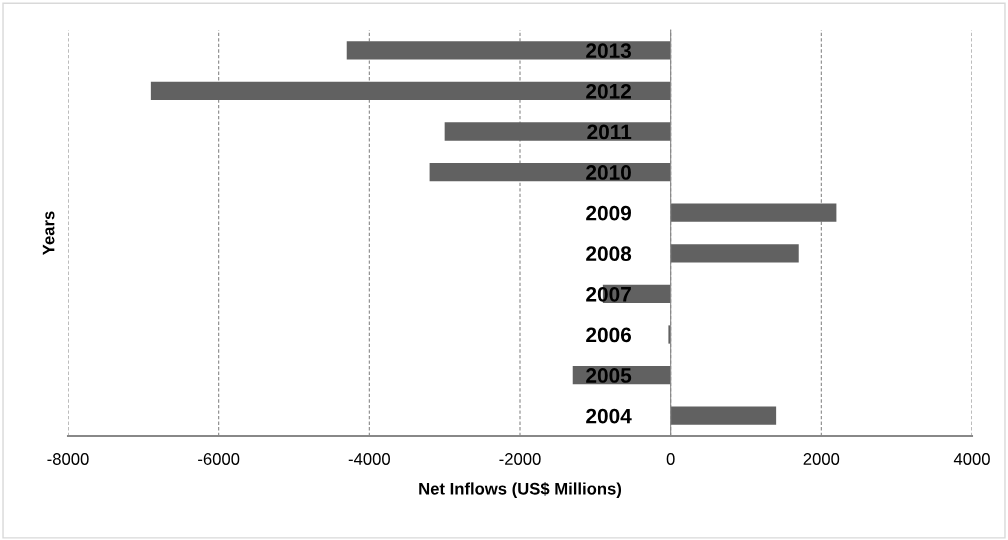 The height and width of the screenshot is (540, 1008). What do you see at coordinates (609, 254) in the screenshot?
I see `y-tick-label: 2008` at bounding box center [609, 254].